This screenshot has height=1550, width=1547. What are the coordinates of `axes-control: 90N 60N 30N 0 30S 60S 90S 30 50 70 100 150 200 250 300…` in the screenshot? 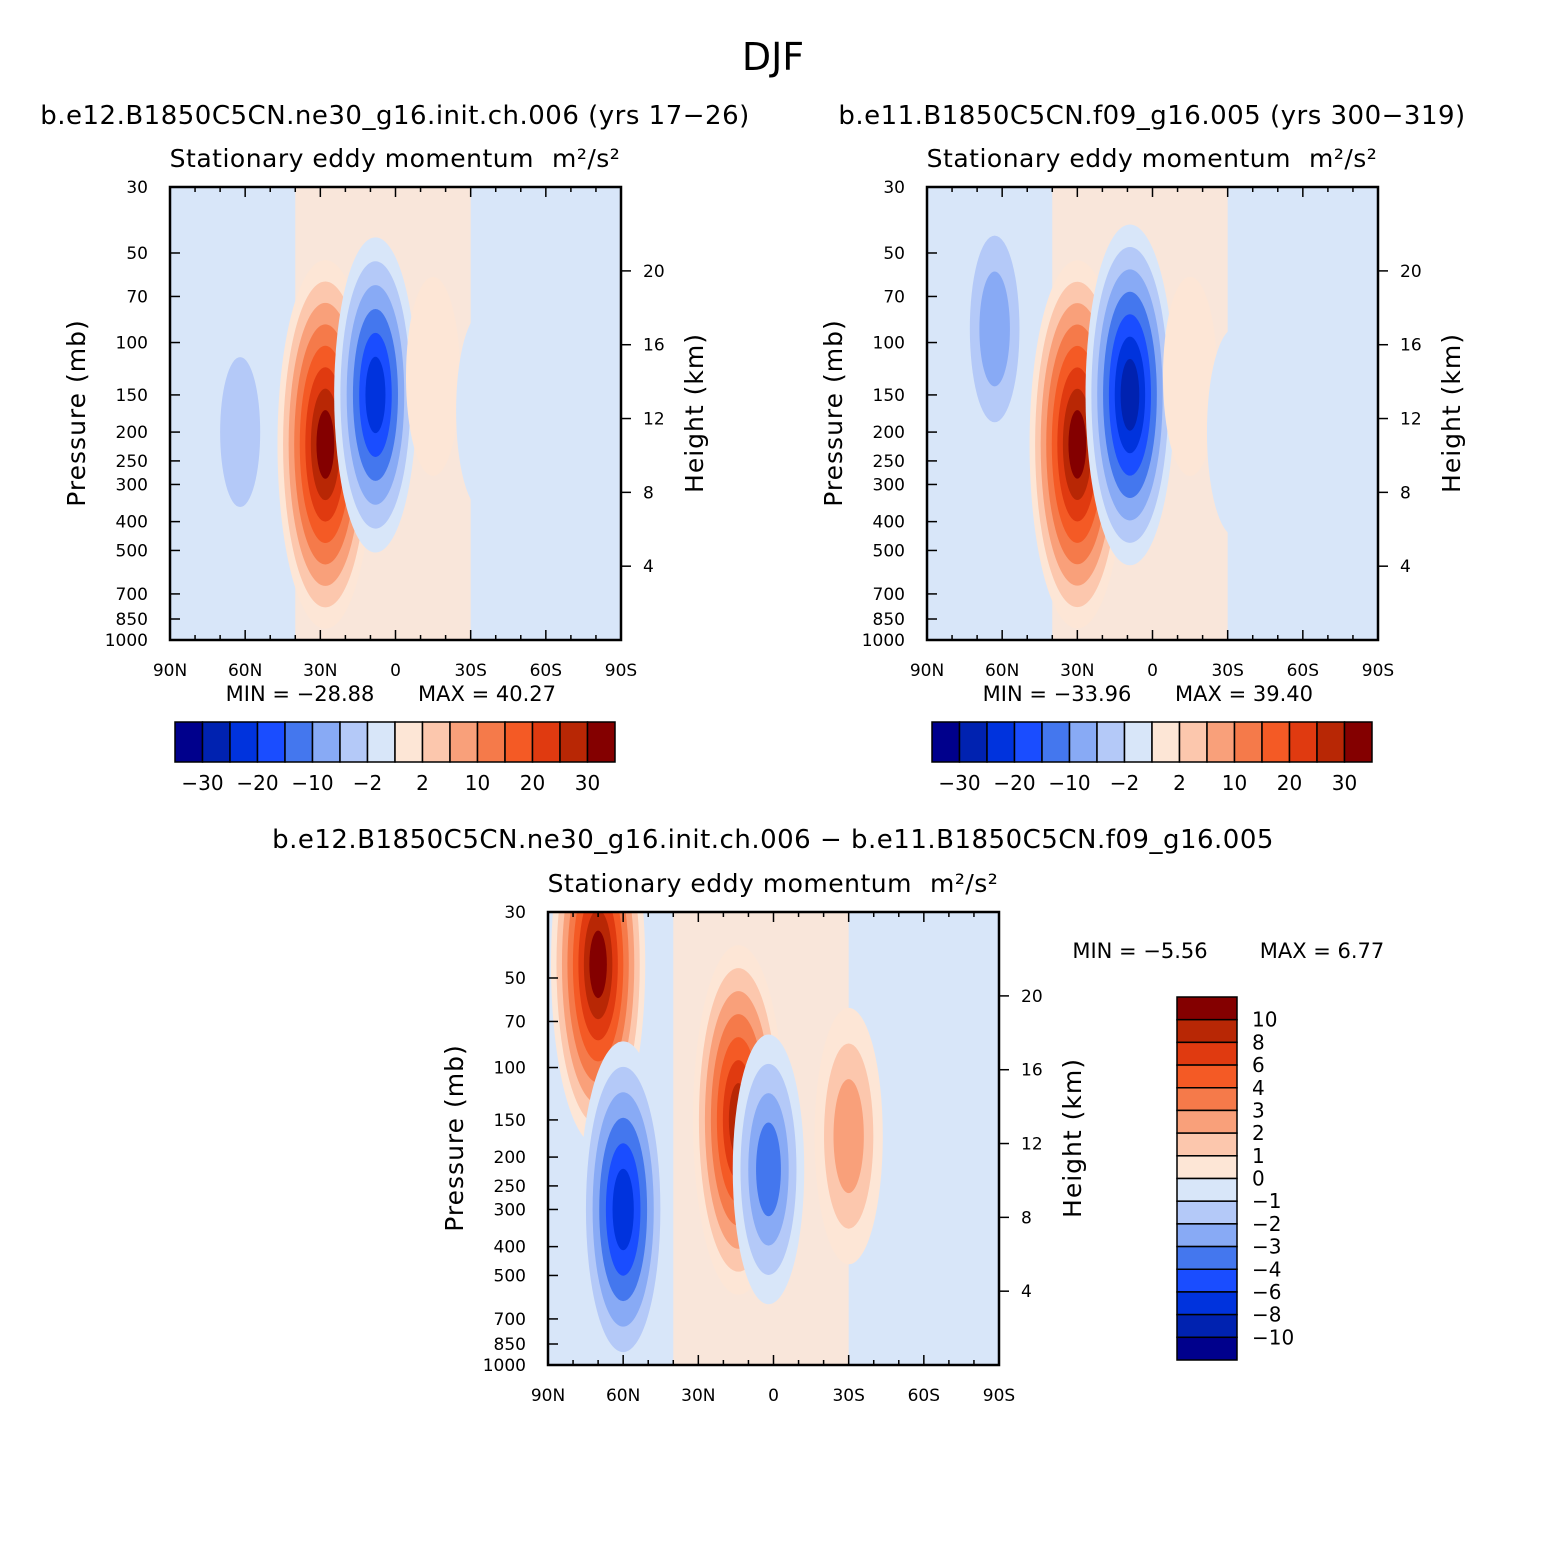 It's located at (1142, 429).